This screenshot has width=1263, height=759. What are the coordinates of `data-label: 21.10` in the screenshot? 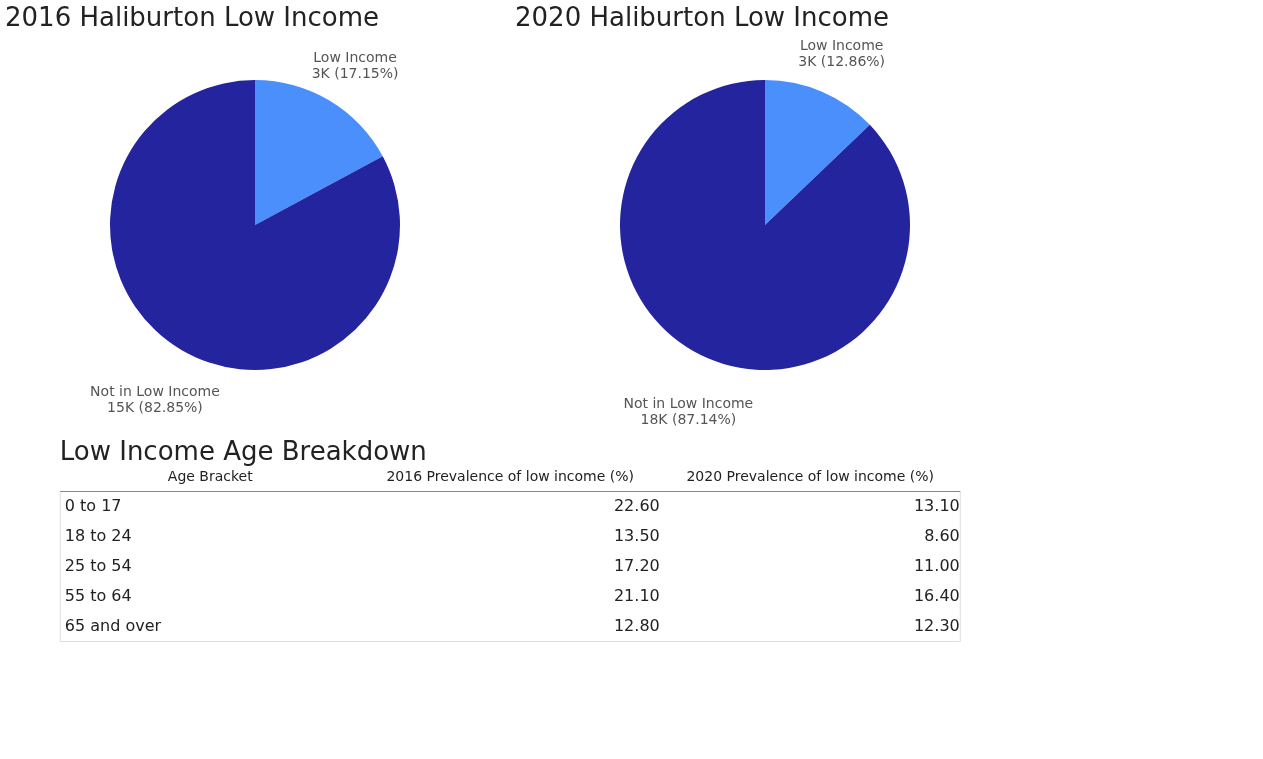 It's located at (636, 595).